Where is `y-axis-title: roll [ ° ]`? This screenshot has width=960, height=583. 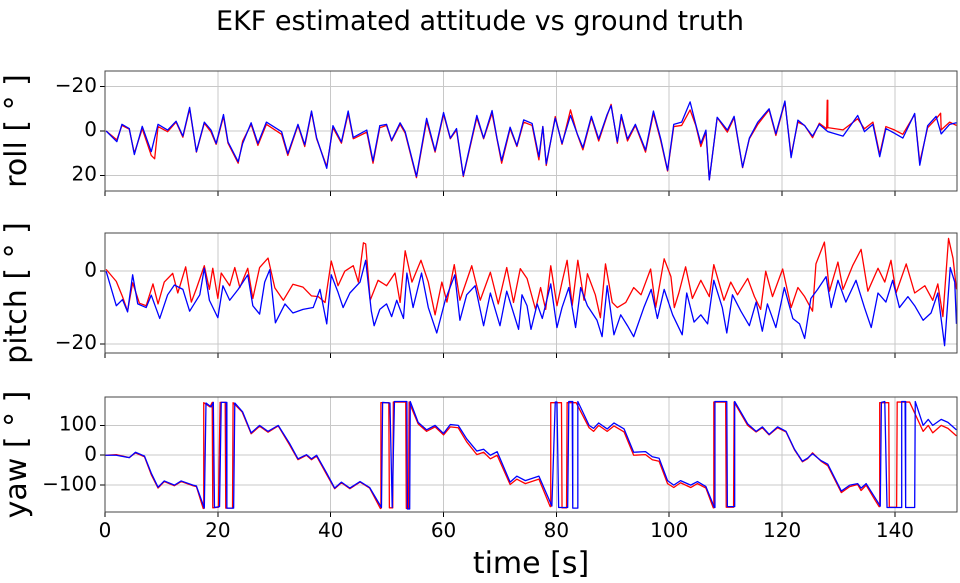 y-axis-title: roll [ ° ] is located at coordinates (17, 131).